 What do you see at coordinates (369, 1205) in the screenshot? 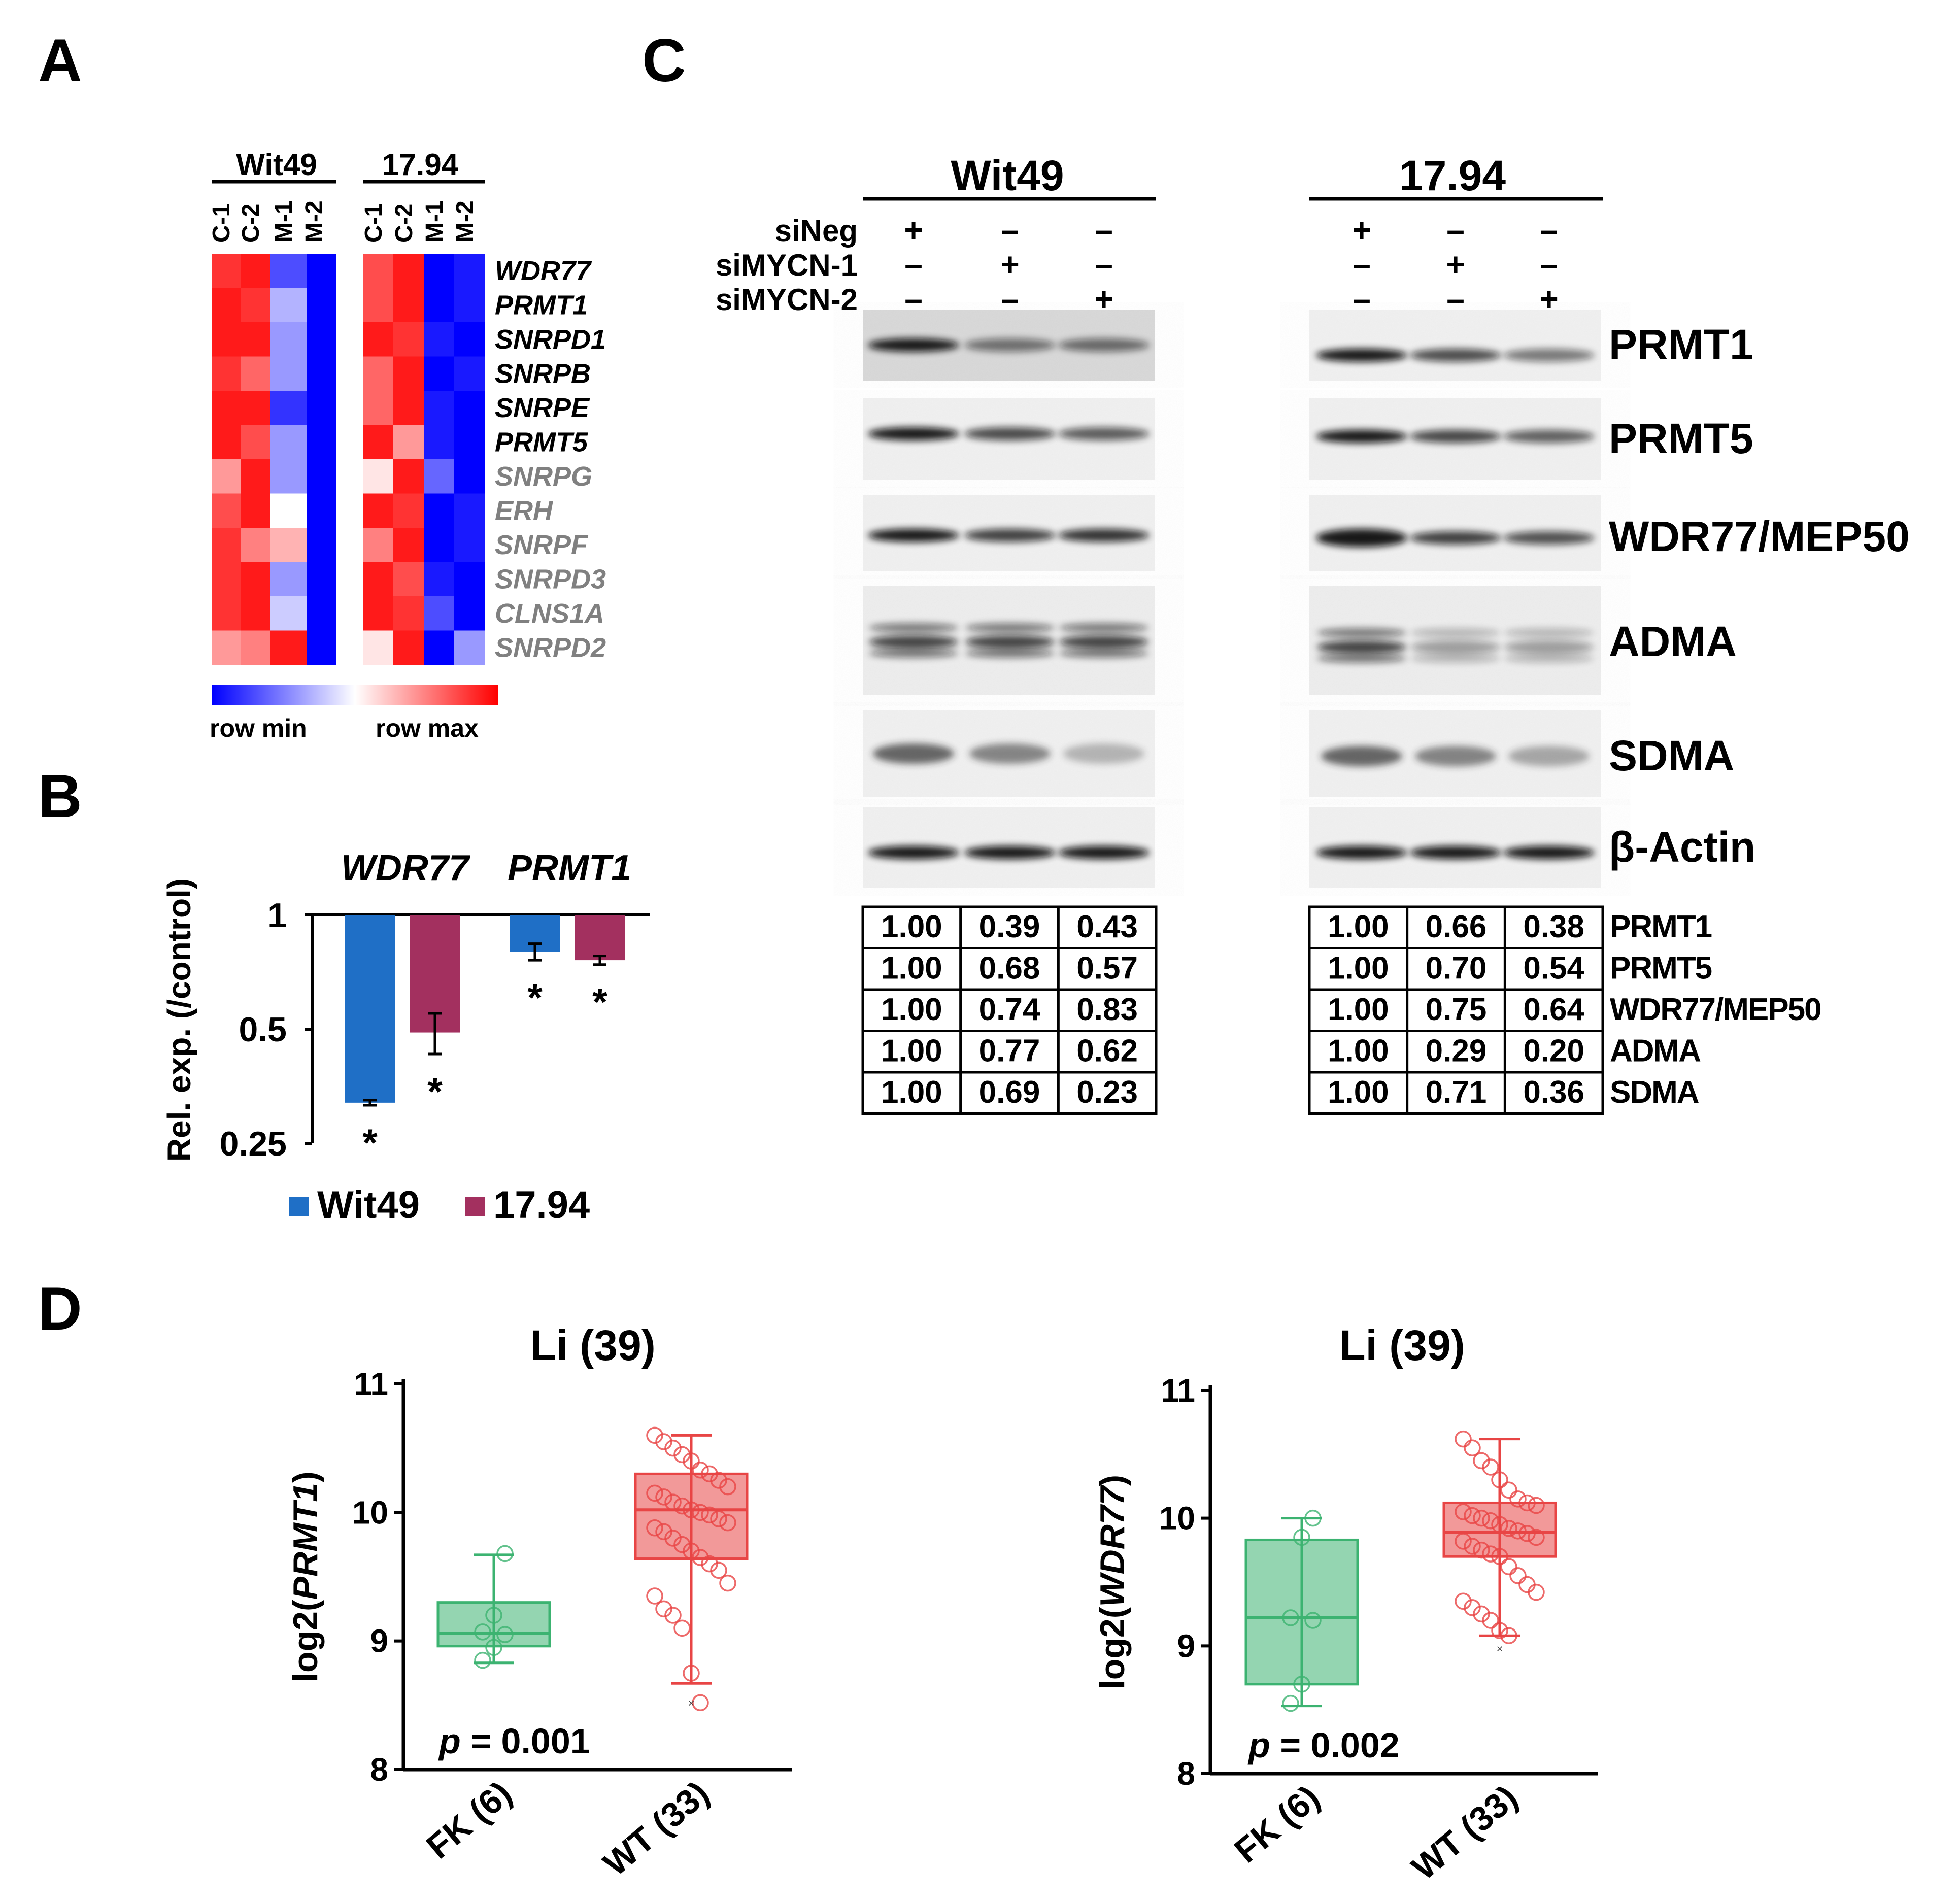
I see `legend-label-wit49: Wit49` at bounding box center [369, 1205].